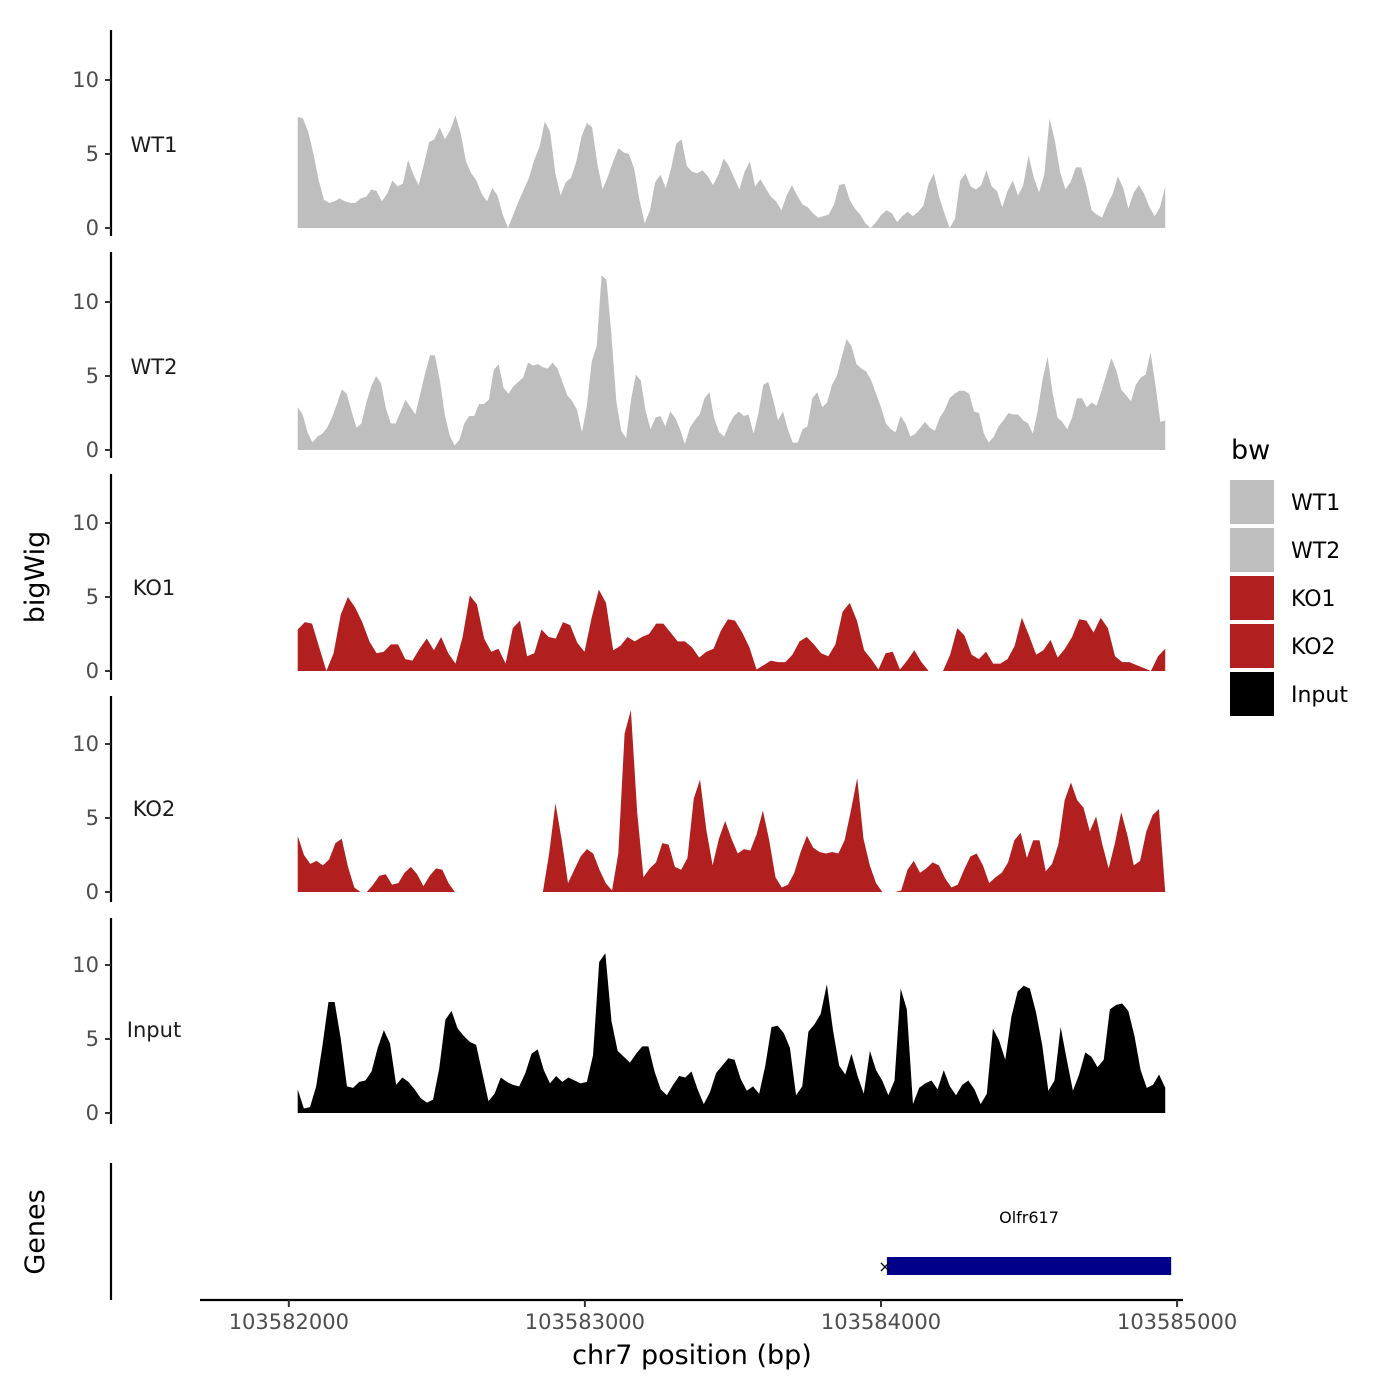 The image size is (1400, 1400). Describe the element at coordinates (1250, 450) in the screenshot. I see `legend-title: bw` at that location.